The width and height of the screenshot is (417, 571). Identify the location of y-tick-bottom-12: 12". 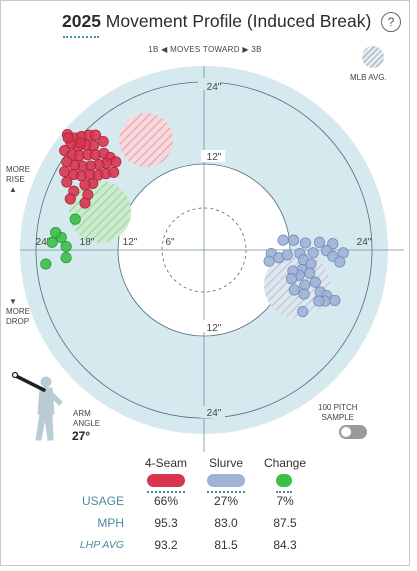
(214, 328).